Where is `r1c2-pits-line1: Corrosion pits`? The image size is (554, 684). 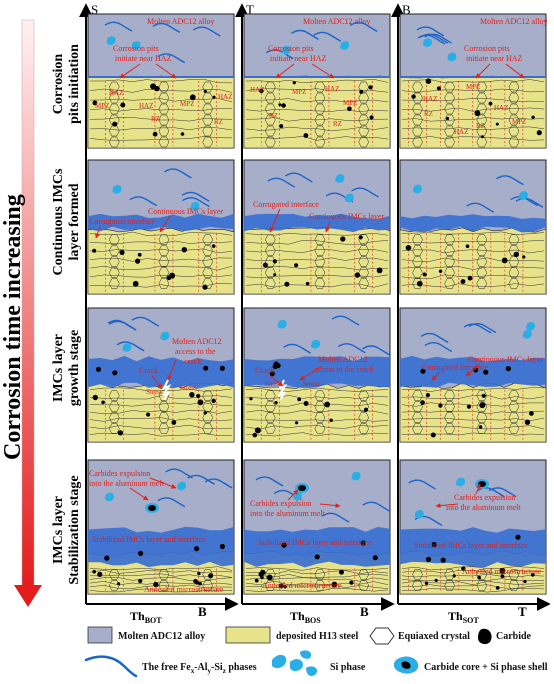
r1c2-pits-line1: Corrosion pits is located at coordinates (291, 48).